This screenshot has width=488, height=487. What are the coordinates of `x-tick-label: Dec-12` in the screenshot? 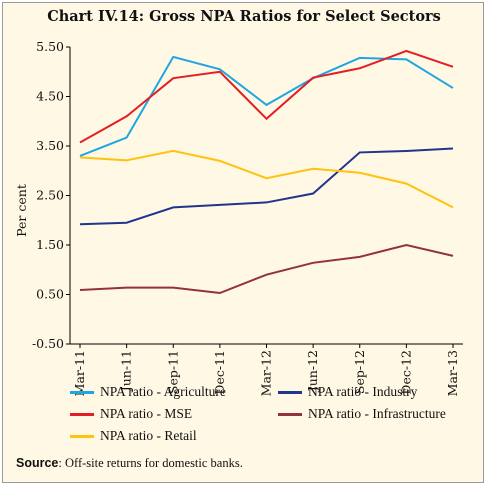 It's located at (405, 372).